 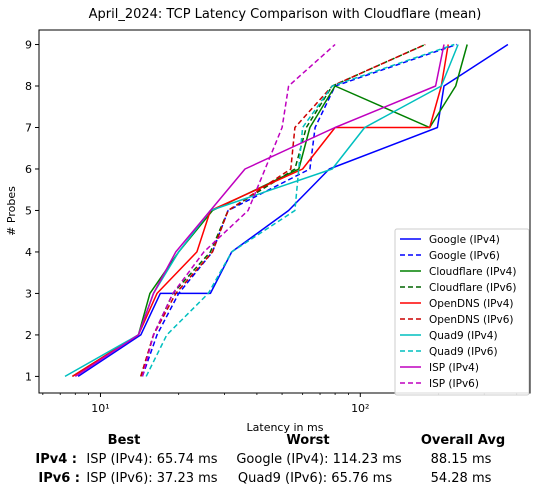 I want to click on legend-label: ISP (IPv4), so click(x=454, y=368).